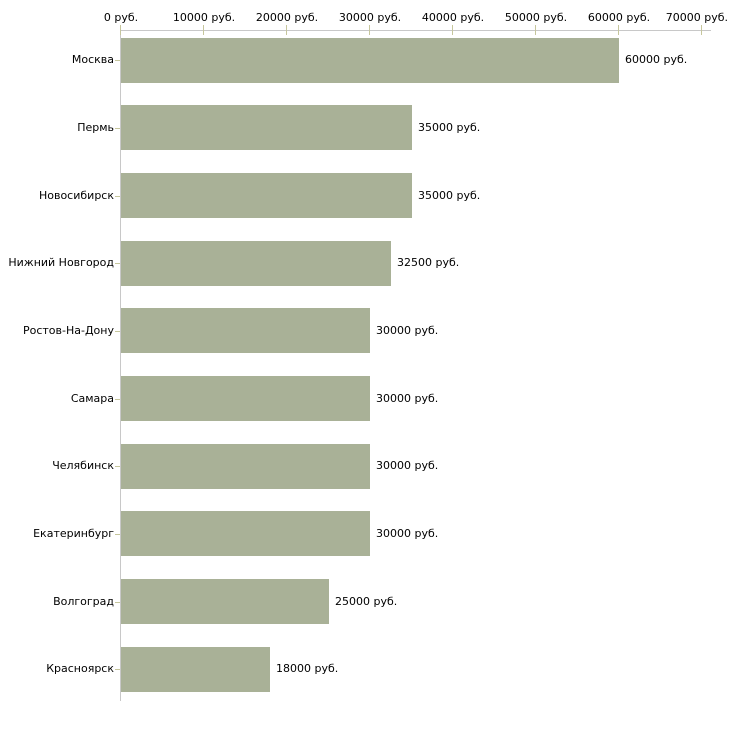 The height and width of the screenshot is (730, 730). Describe the element at coordinates (92, 60) in the screenshot. I see `category-label: Москва` at that location.